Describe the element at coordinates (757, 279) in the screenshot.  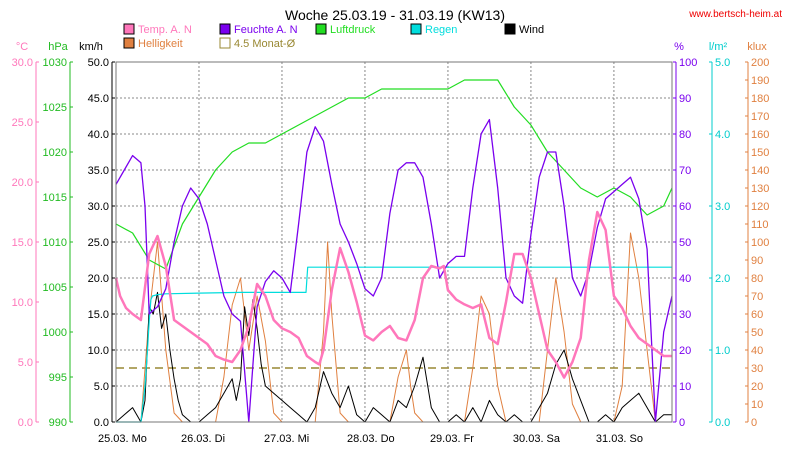
I see `lux-tick-label: 80` at that location.